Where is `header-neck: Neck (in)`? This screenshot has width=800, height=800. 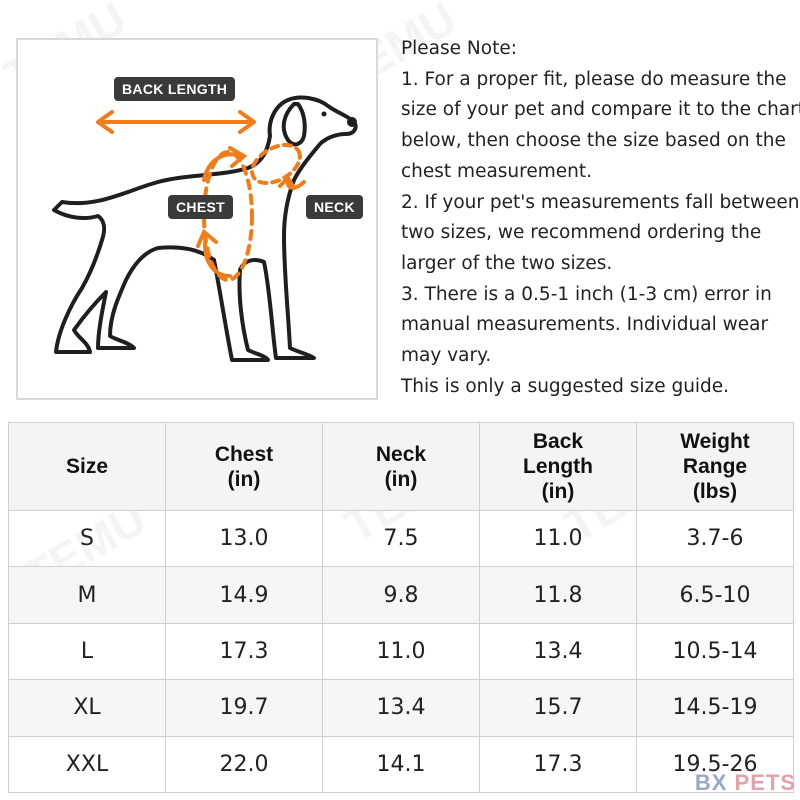
header-neck: Neck (in) is located at coordinates (401, 466).